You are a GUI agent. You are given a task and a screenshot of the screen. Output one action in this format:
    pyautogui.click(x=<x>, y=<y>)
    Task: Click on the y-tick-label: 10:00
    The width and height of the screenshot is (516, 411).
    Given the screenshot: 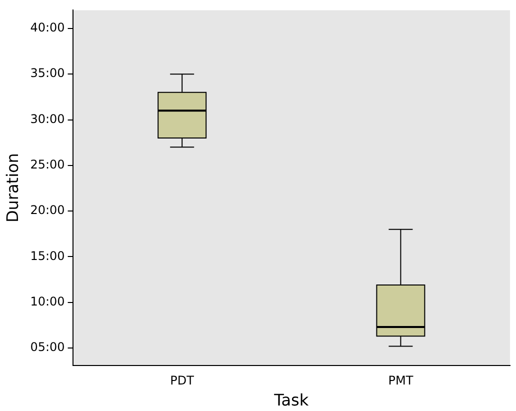 What is the action you would take?
    pyautogui.click(x=47, y=301)
    